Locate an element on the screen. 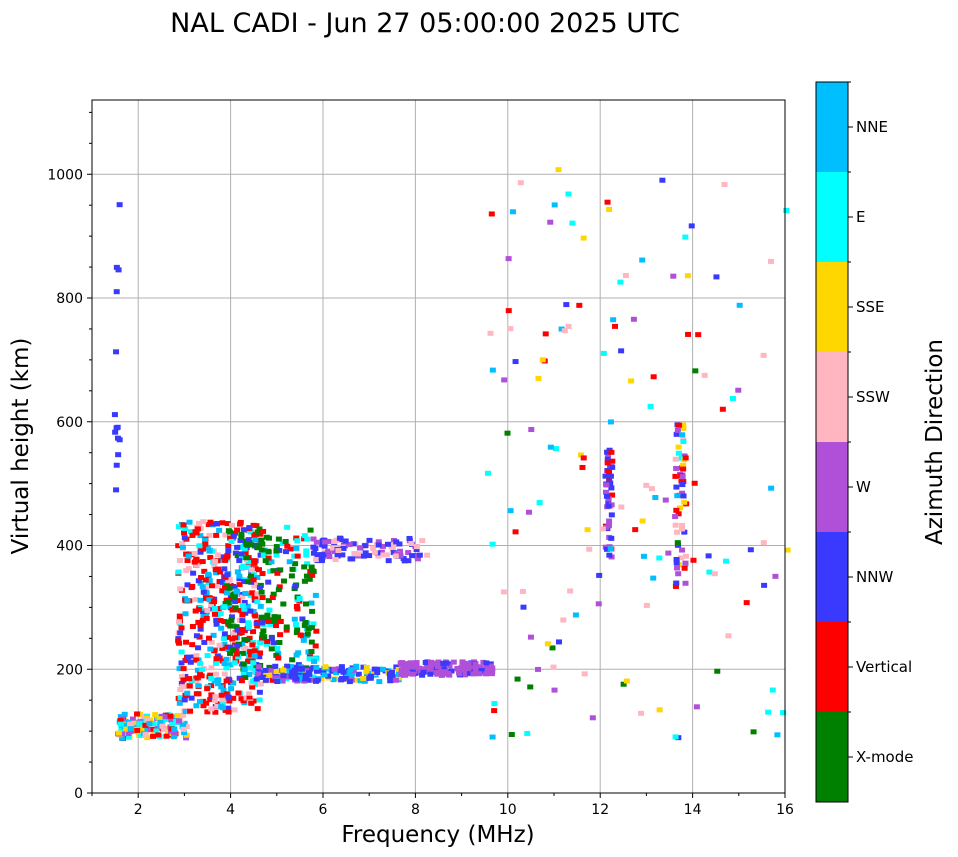 The width and height of the screenshot is (958, 857). y-tick-label: 0 is located at coordinates (78, 794).